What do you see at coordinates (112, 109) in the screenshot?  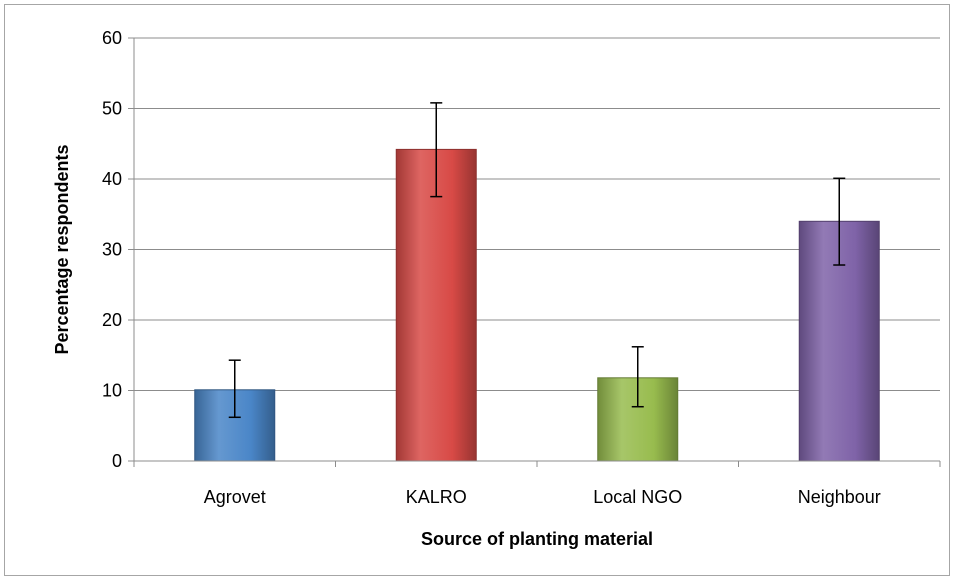 I see `y-tick-label: 50` at bounding box center [112, 109].